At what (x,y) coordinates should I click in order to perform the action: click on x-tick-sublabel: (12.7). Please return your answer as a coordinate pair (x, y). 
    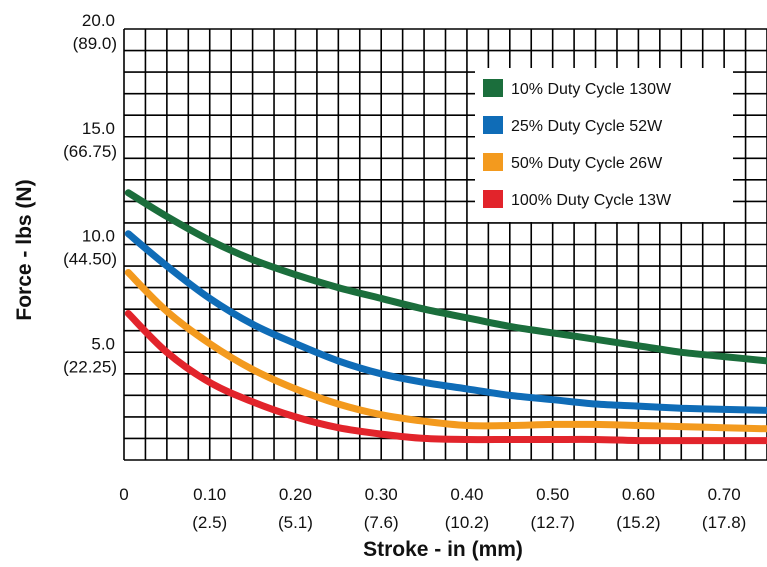
    Looking at the image, I should click on (552, 522).